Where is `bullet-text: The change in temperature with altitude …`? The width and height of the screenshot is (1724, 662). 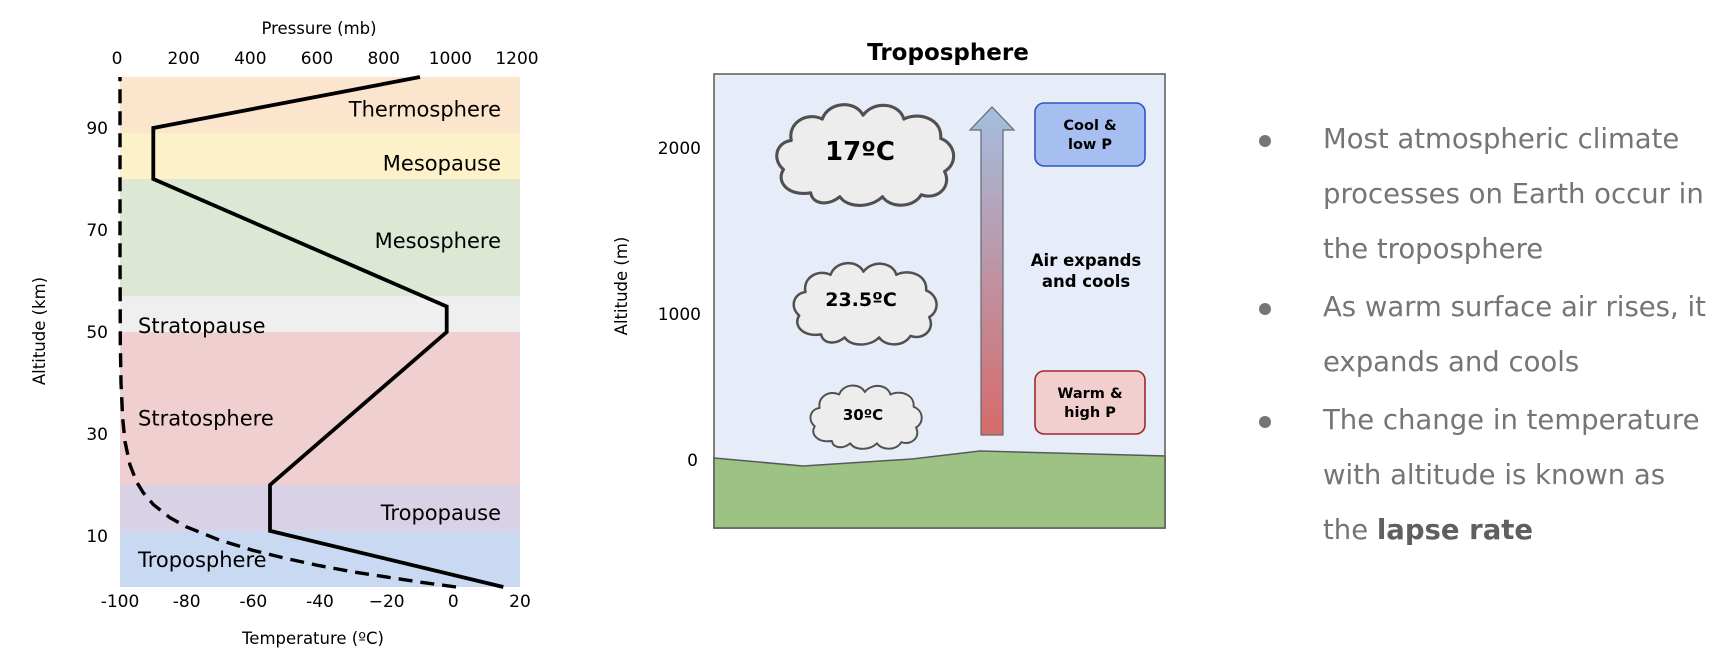 bullet-text: The change in temperature with altitude … is located at coordinates (1511, 475).